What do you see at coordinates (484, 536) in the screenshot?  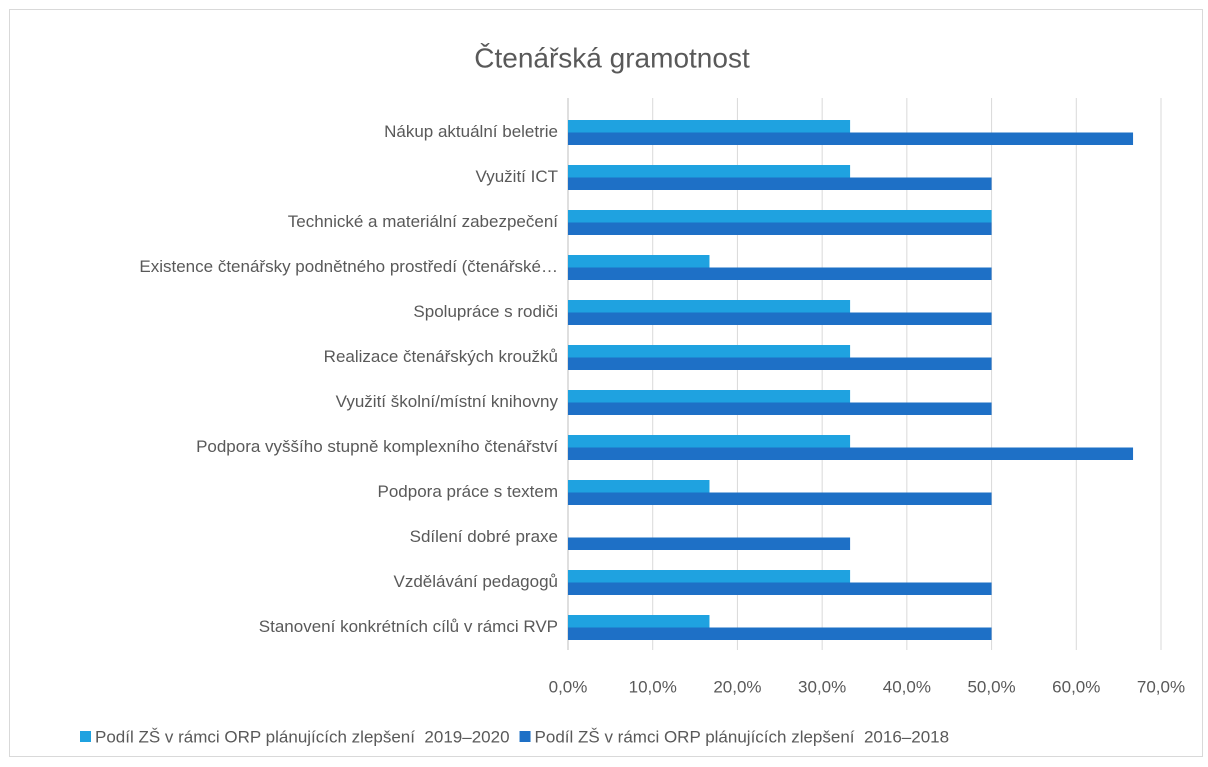 I see `y-tick-label: Sdílení dobré praxe` at bounding box center [484, 536].